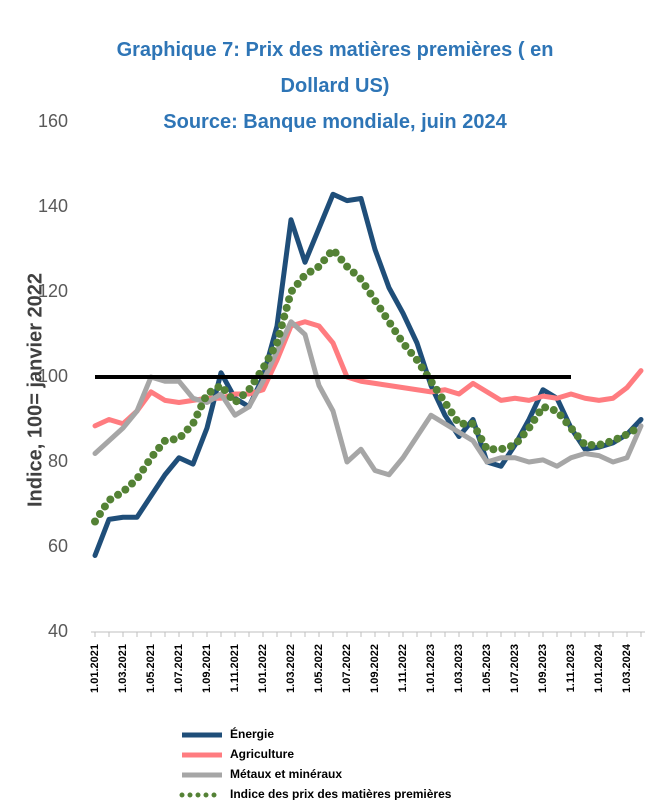  I want to click on y-tick-label: 60, so click(58, 546).